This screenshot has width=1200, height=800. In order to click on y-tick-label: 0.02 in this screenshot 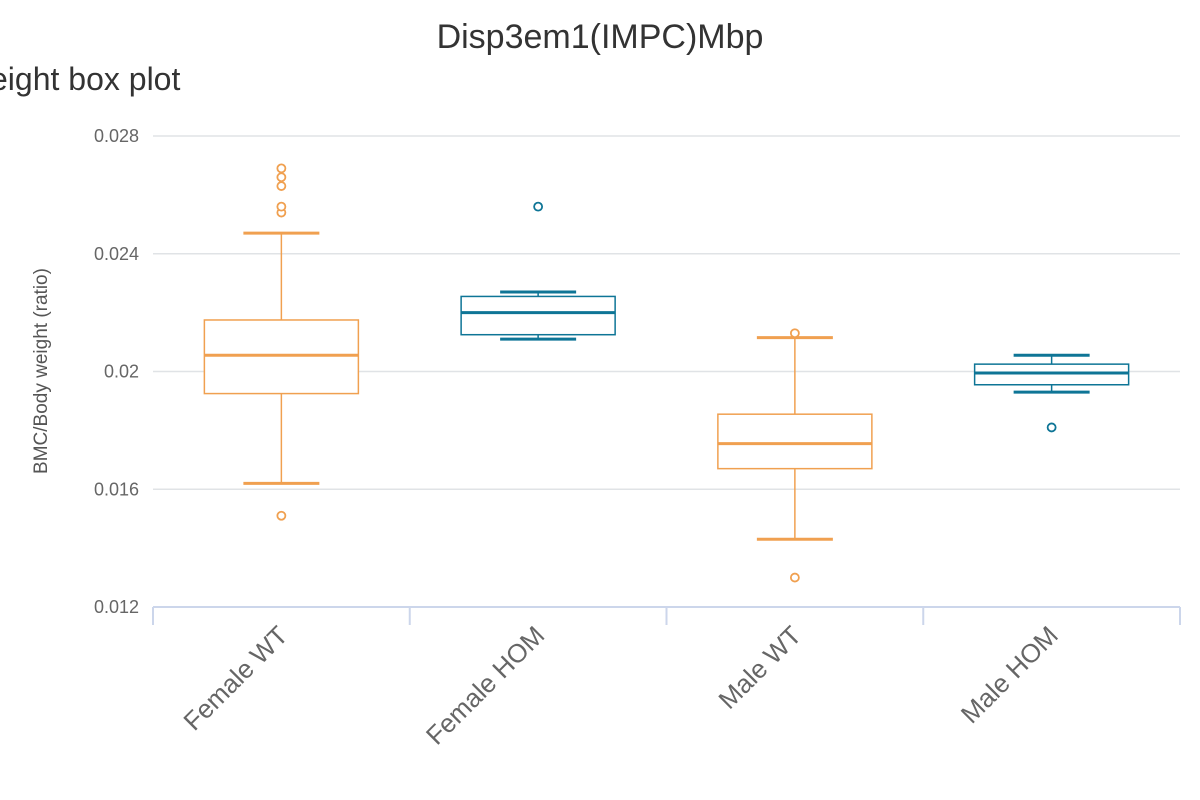, I will do `click(121, 372)`.